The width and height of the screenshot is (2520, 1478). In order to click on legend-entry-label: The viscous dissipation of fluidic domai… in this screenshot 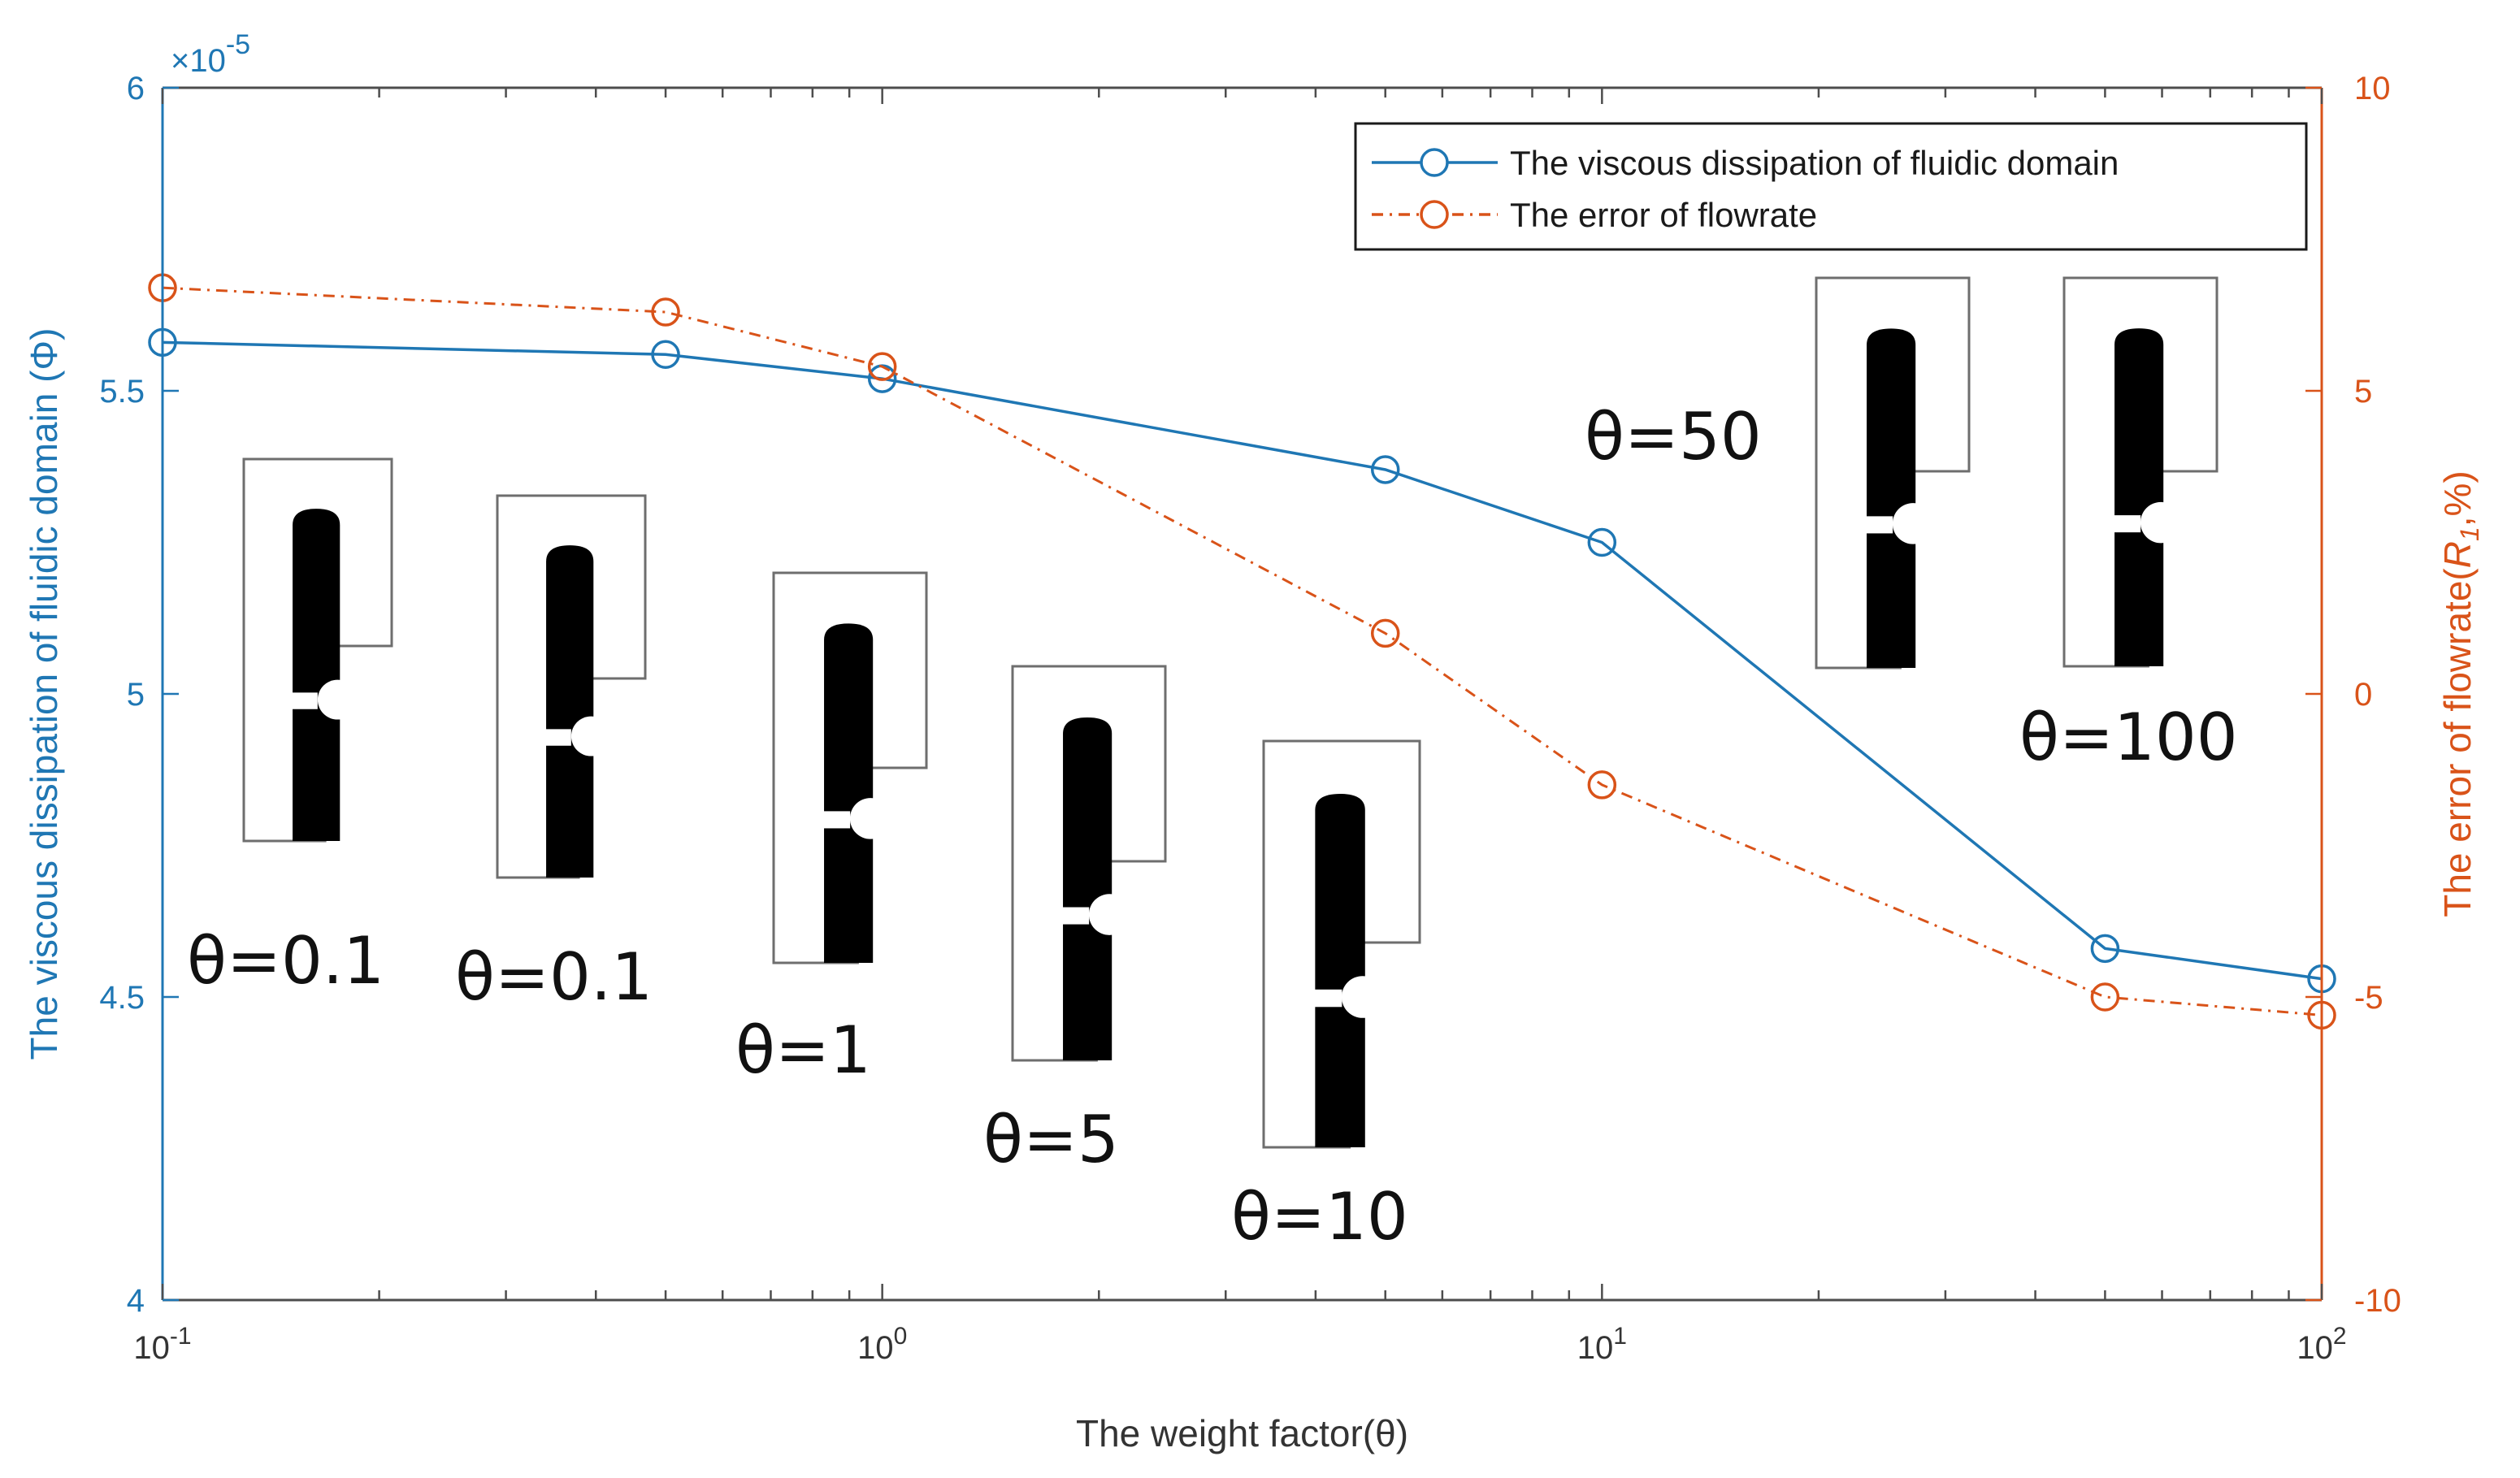, I will do `click(1814, 163)`.